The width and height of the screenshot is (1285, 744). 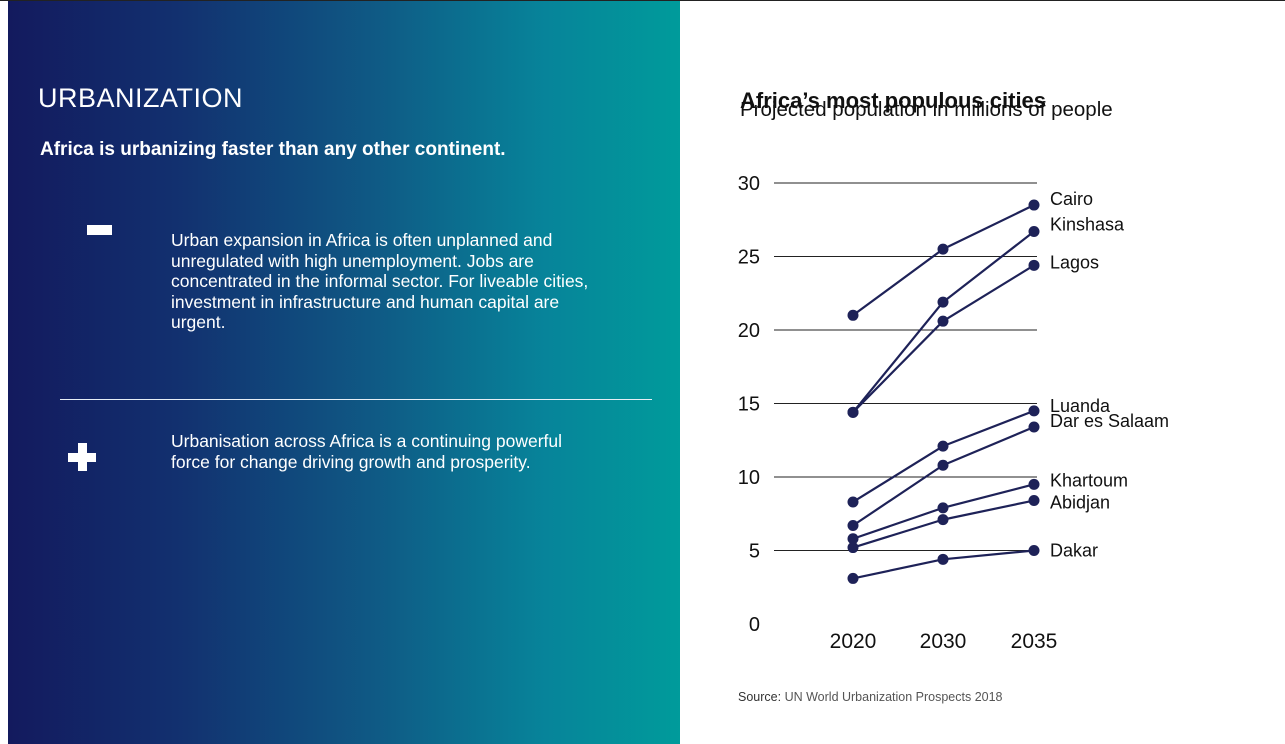 I want to click on chart-title: Africa’s most populous cities, so click(x=893, y=100).